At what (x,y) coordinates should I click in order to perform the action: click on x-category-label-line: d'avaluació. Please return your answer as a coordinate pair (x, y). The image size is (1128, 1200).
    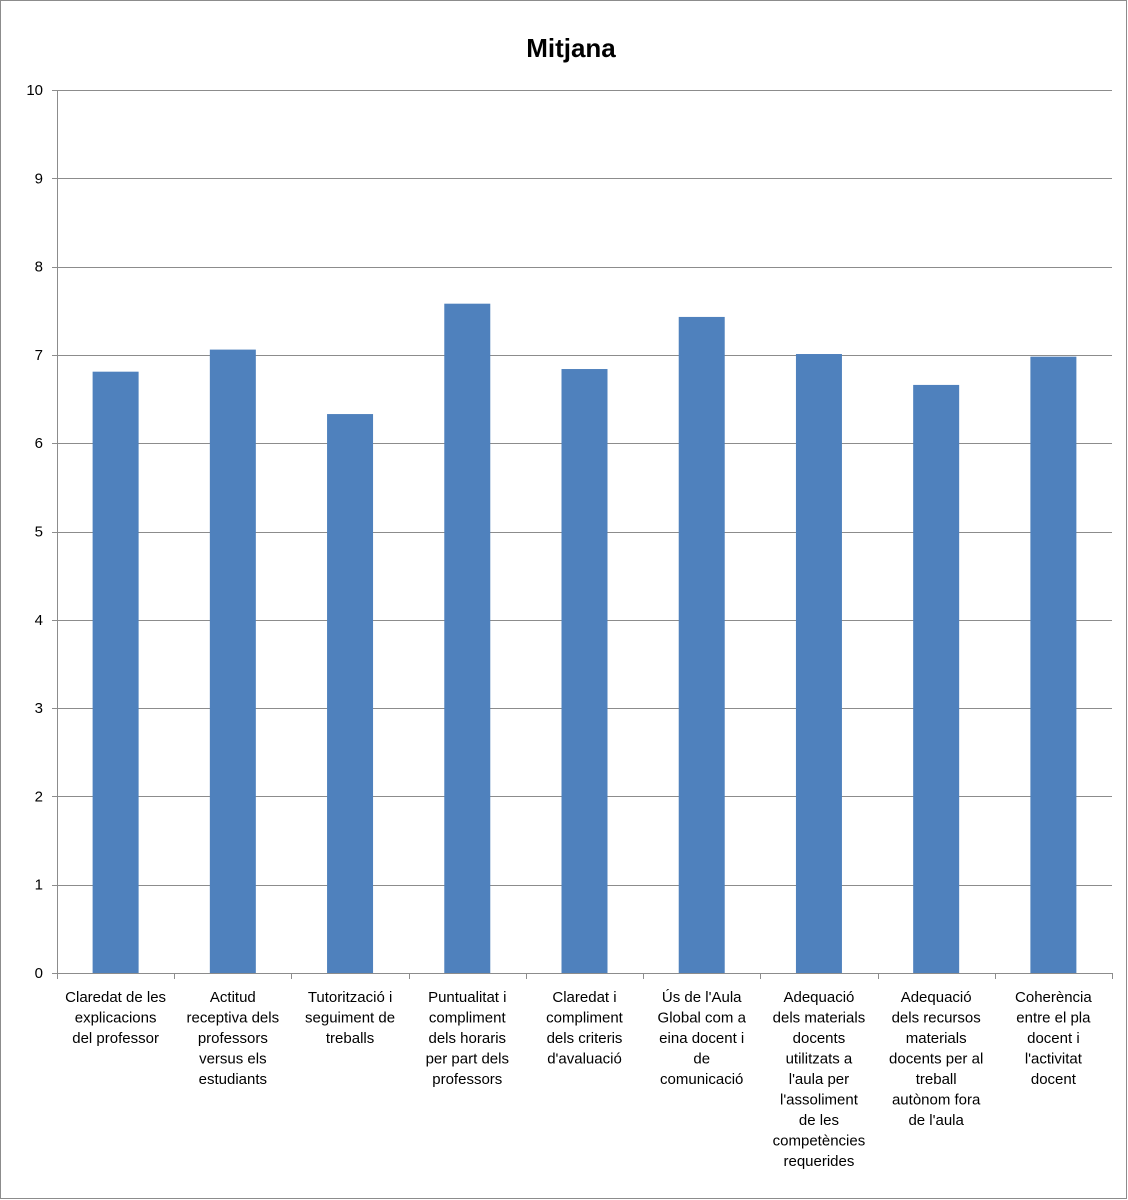
    Looking at the image, I should click on (584, 1059).